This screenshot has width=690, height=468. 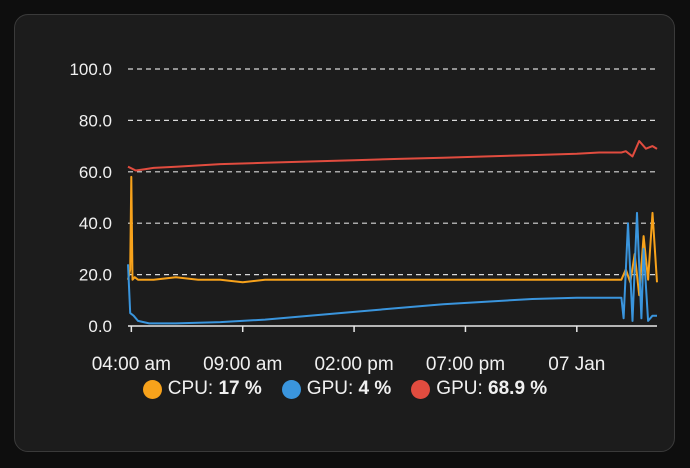 I want to click on y-tick-label: 80.0, so click(x=95, y=120).